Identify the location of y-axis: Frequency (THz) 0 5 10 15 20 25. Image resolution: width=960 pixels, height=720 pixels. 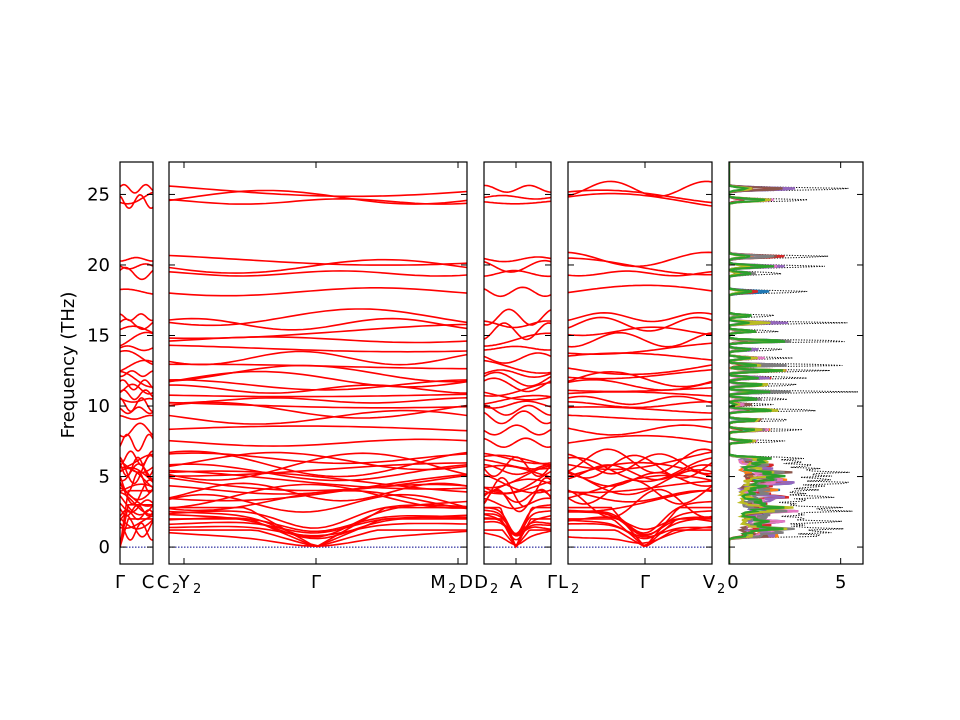
(84, 371).